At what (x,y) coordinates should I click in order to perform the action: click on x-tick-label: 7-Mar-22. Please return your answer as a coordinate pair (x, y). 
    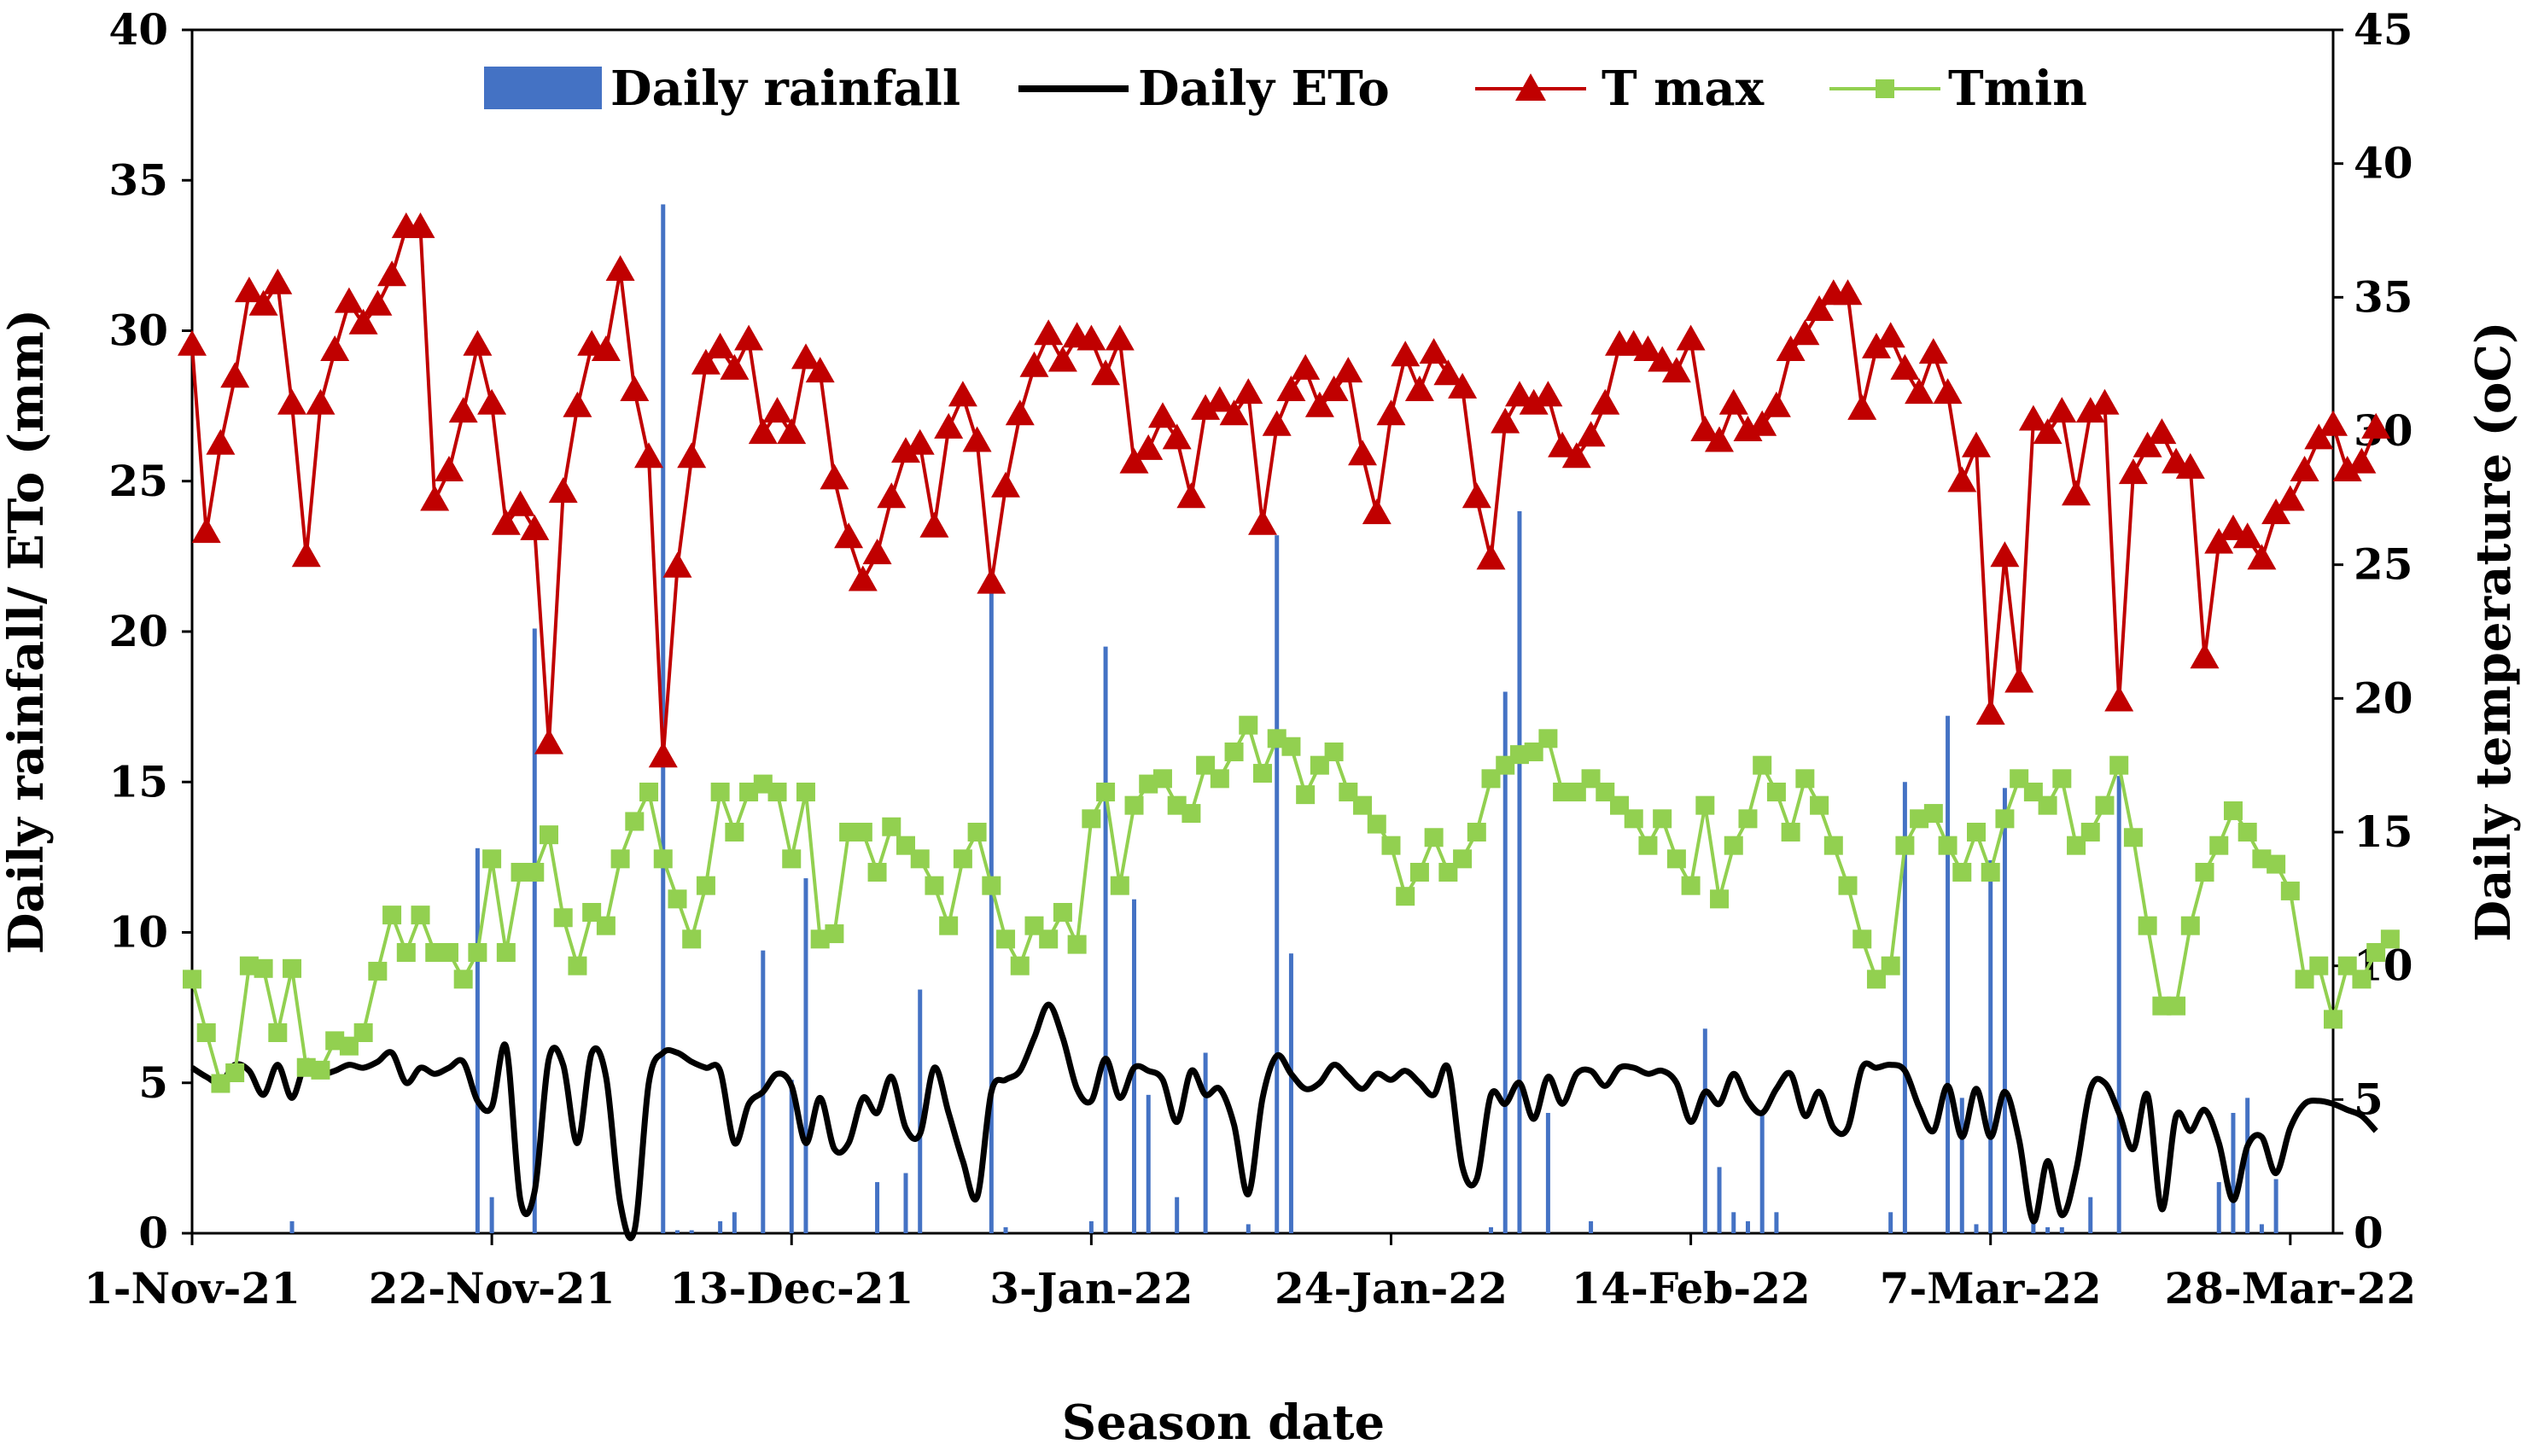
    Looking at the image, I should click on (1991, 1288).